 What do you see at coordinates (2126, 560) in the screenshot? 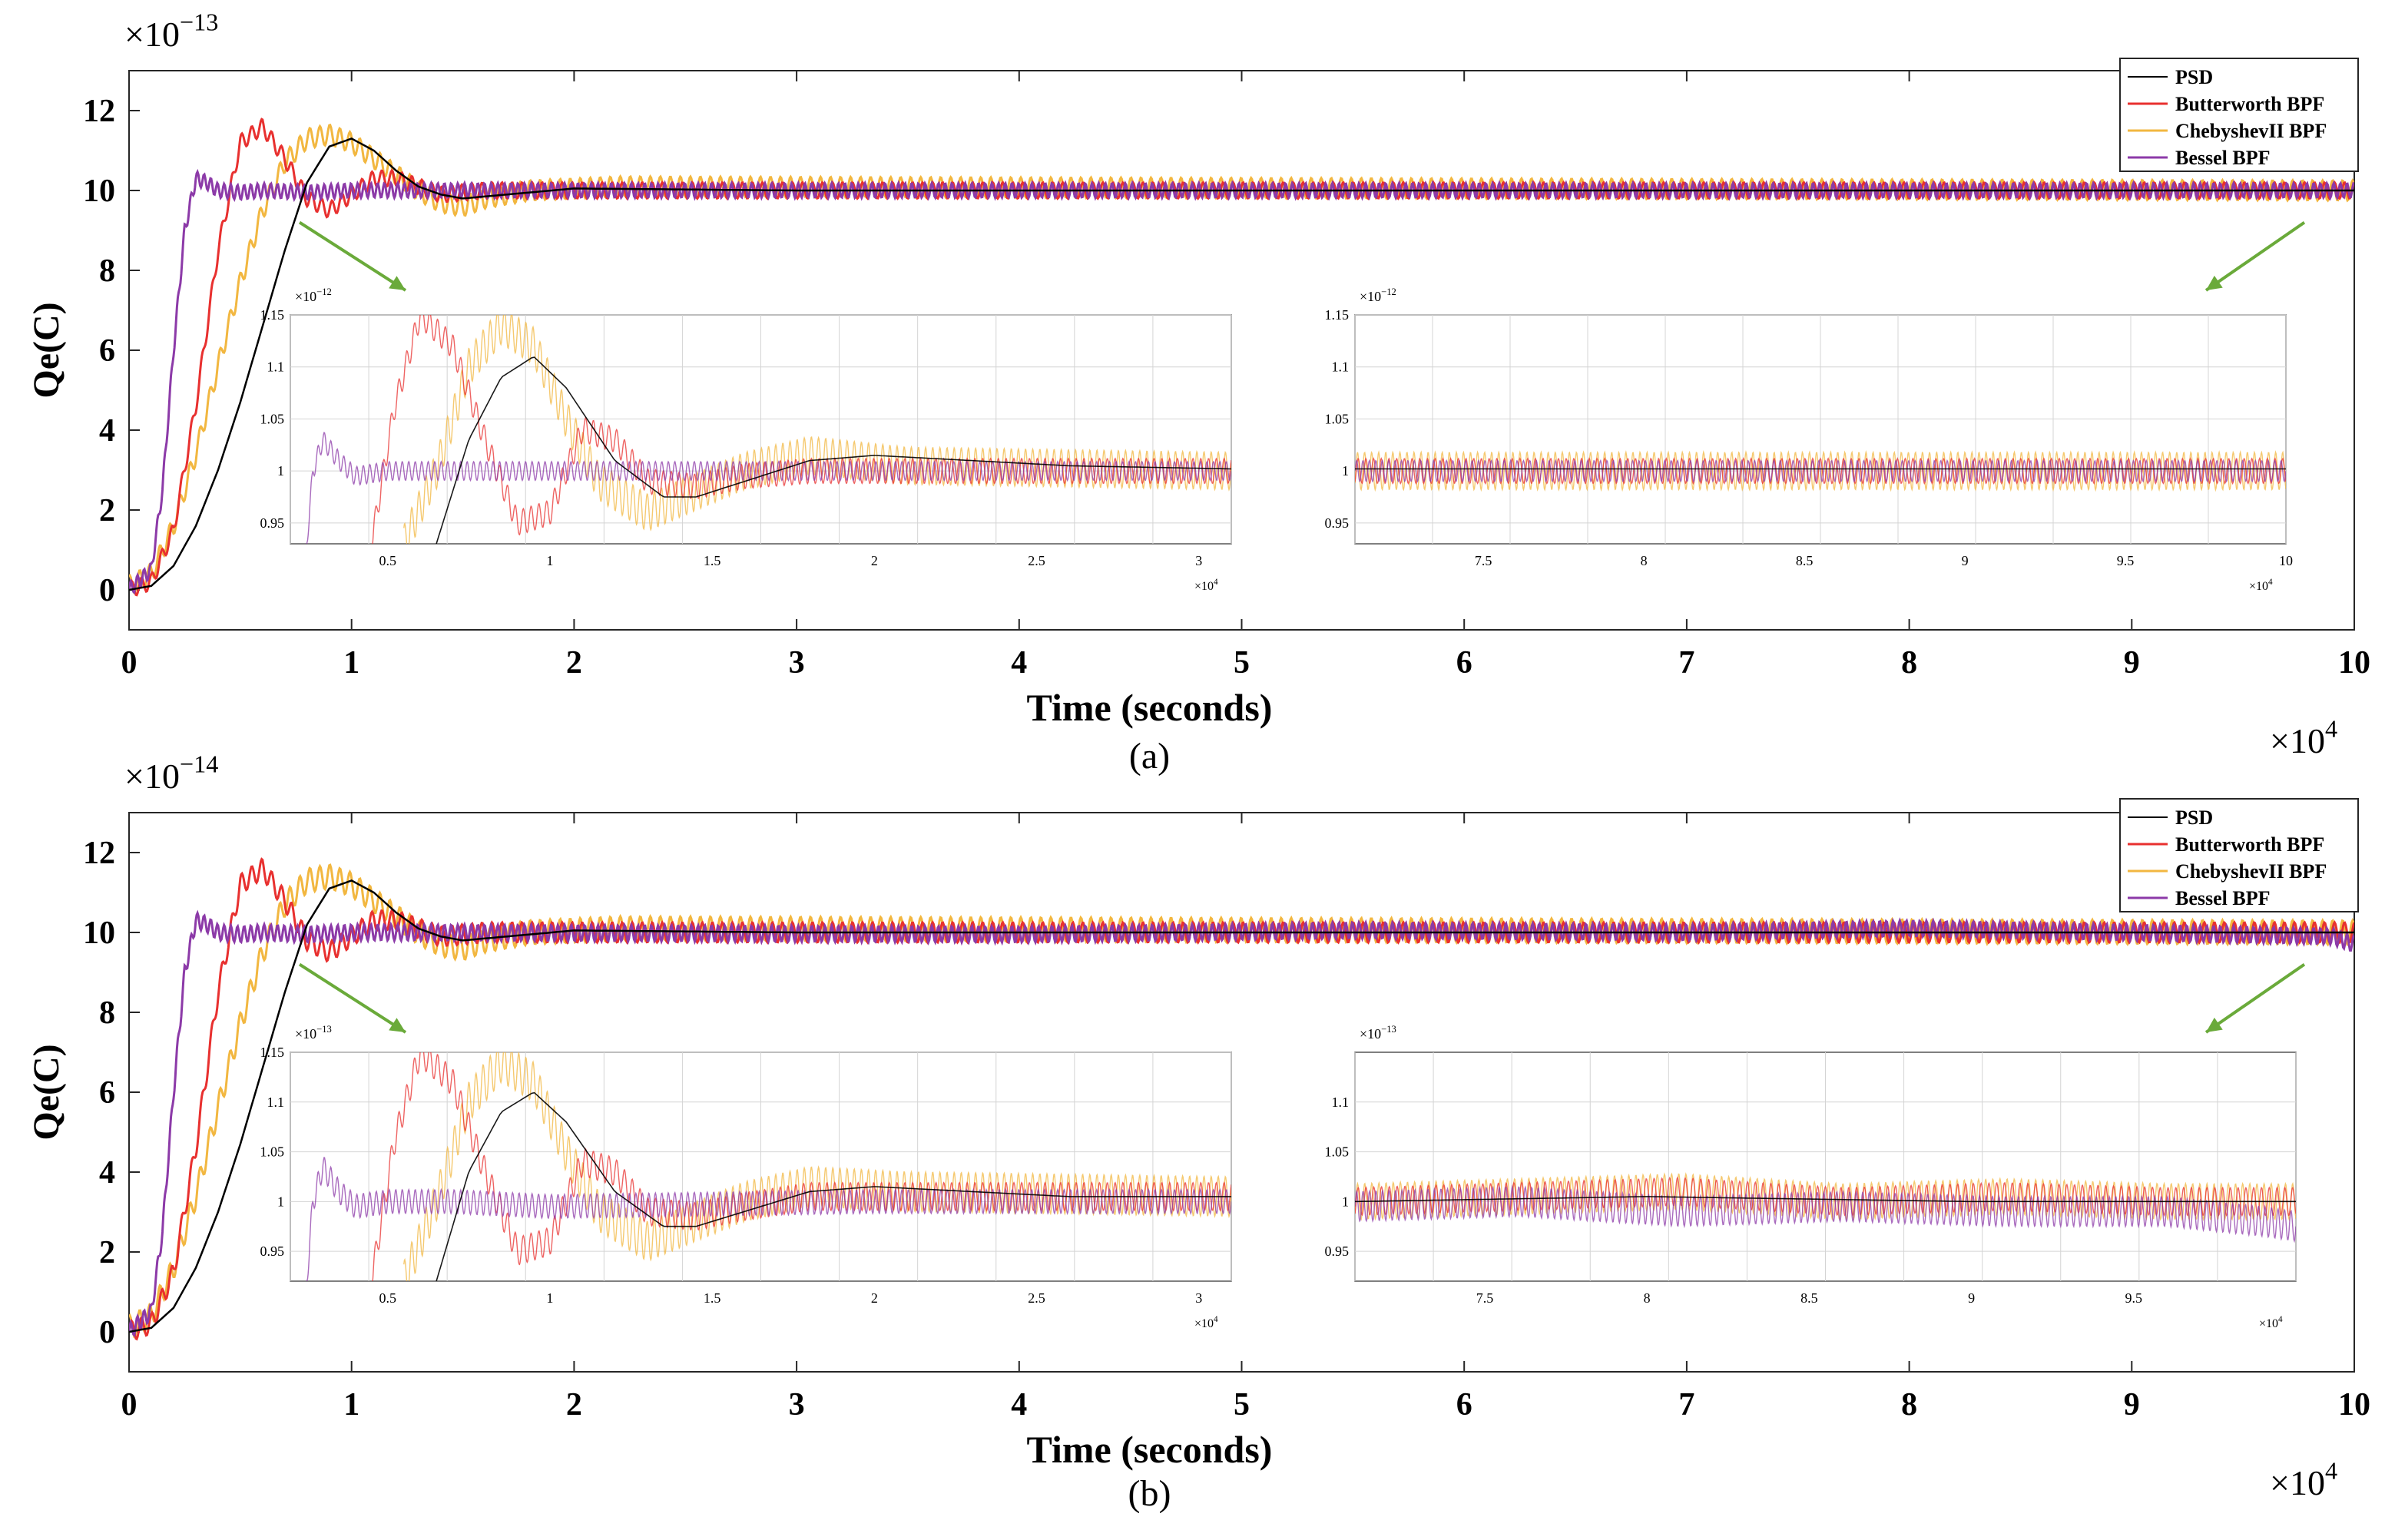
I see `inset-x-tick-label: 9.5` at bounding box center [2126, 560].